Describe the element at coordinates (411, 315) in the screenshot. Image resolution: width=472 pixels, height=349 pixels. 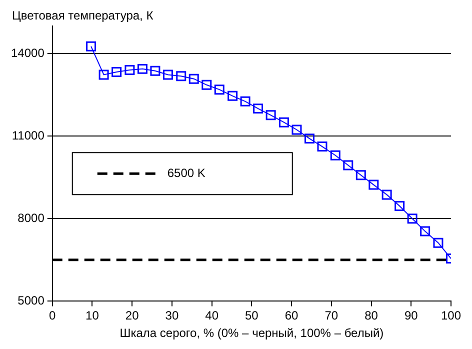
I see `x-tick-label: 90` at that location.